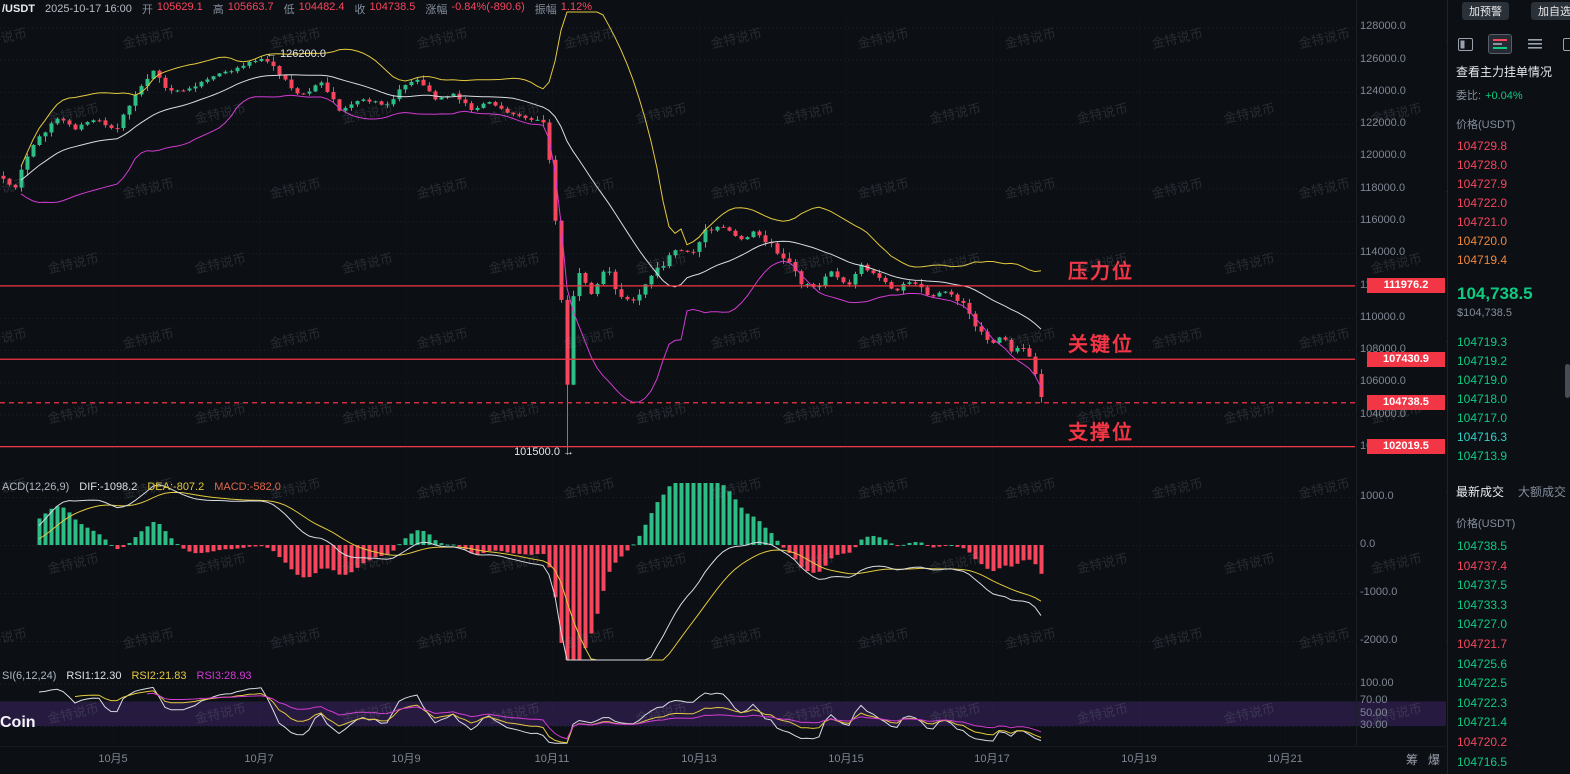 This screenshot has width=1570, height=774. What do you see at coordinates (1482, 702) in the screenshot?
I see `trade-row: 104722.3` at bounding box center [1482, 702].